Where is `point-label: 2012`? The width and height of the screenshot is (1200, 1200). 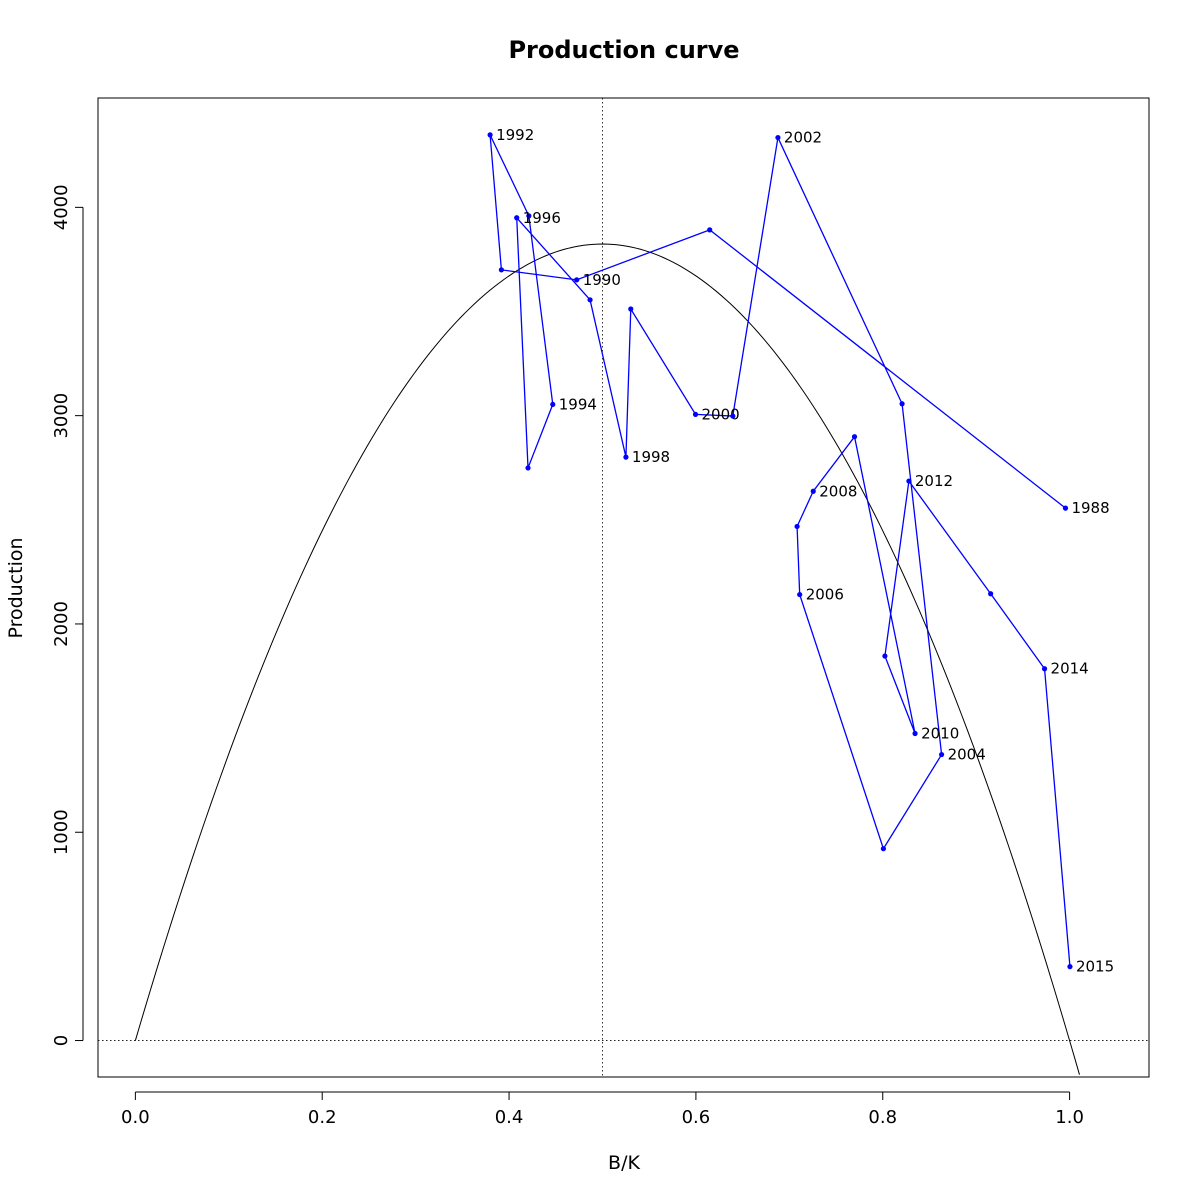
point-label: 2012 is located at coordinates (934, 481).